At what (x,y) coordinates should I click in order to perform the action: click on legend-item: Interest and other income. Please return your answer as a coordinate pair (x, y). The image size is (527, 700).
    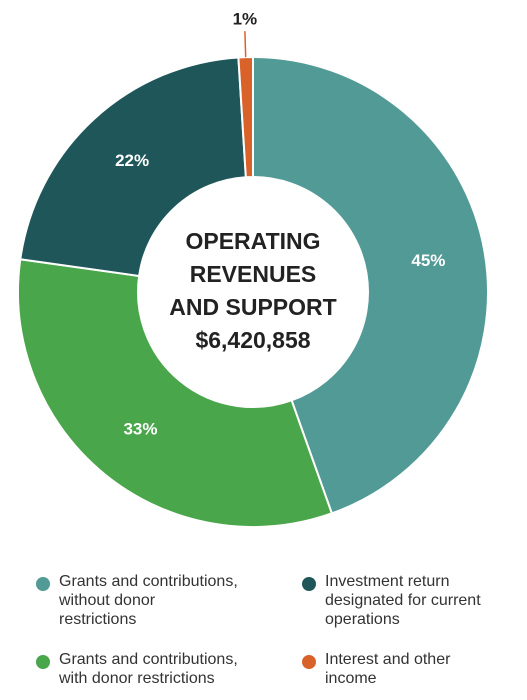
    Looking at the image, I should click on (402, 675).